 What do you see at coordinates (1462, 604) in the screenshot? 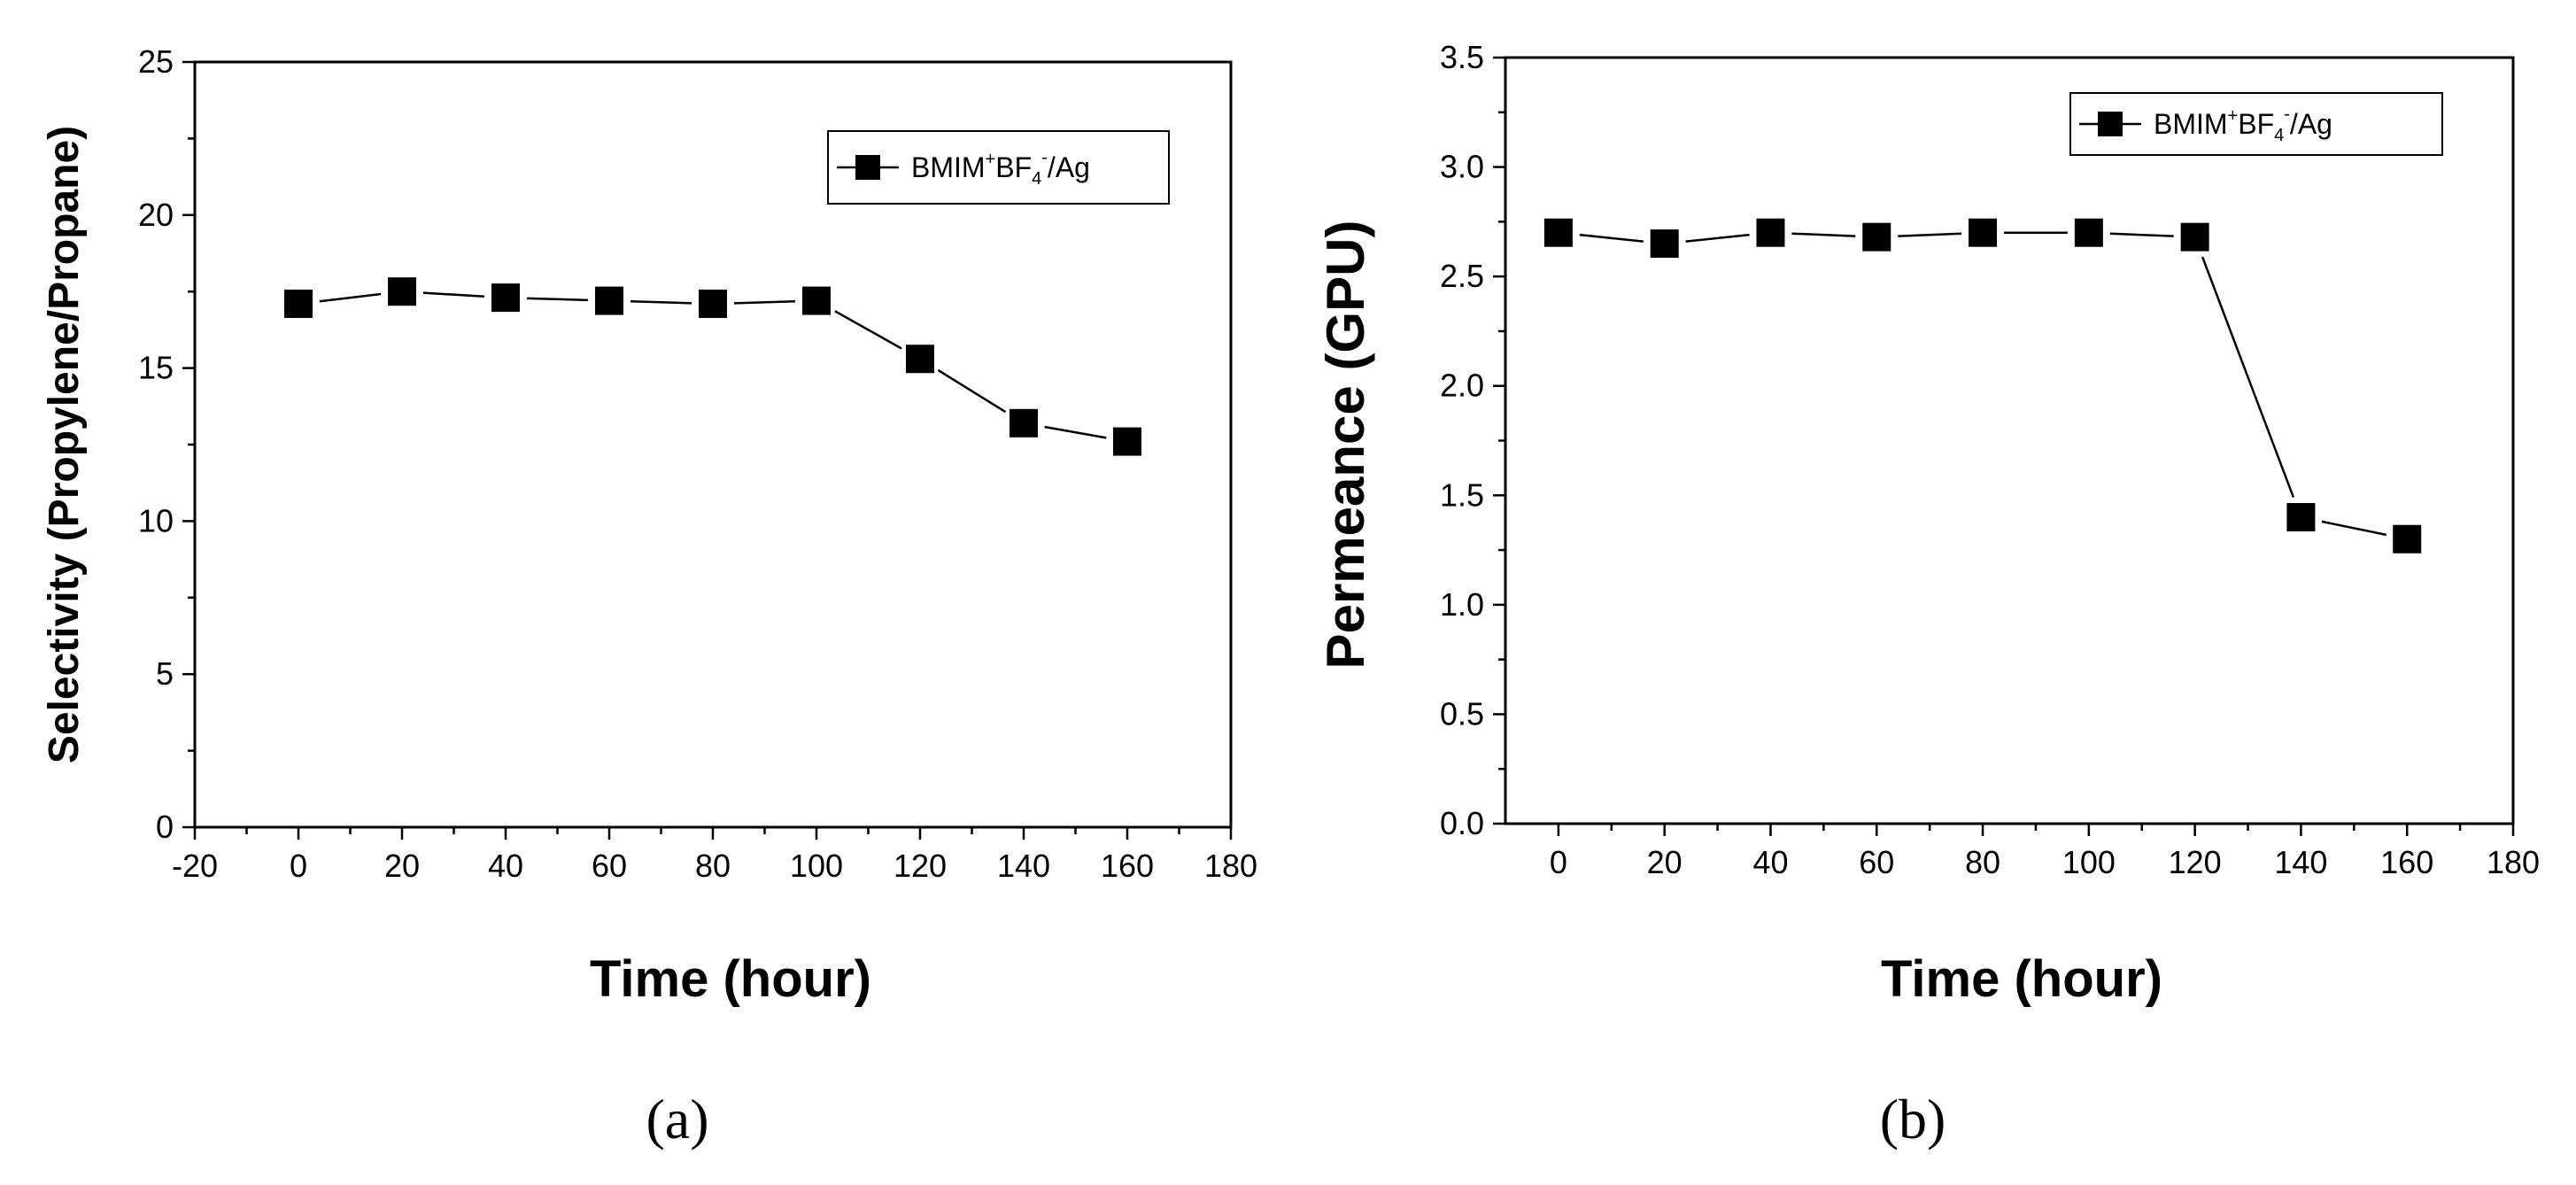
I see `y-tick-label: 1.0` at bounding box center [1462, 604].